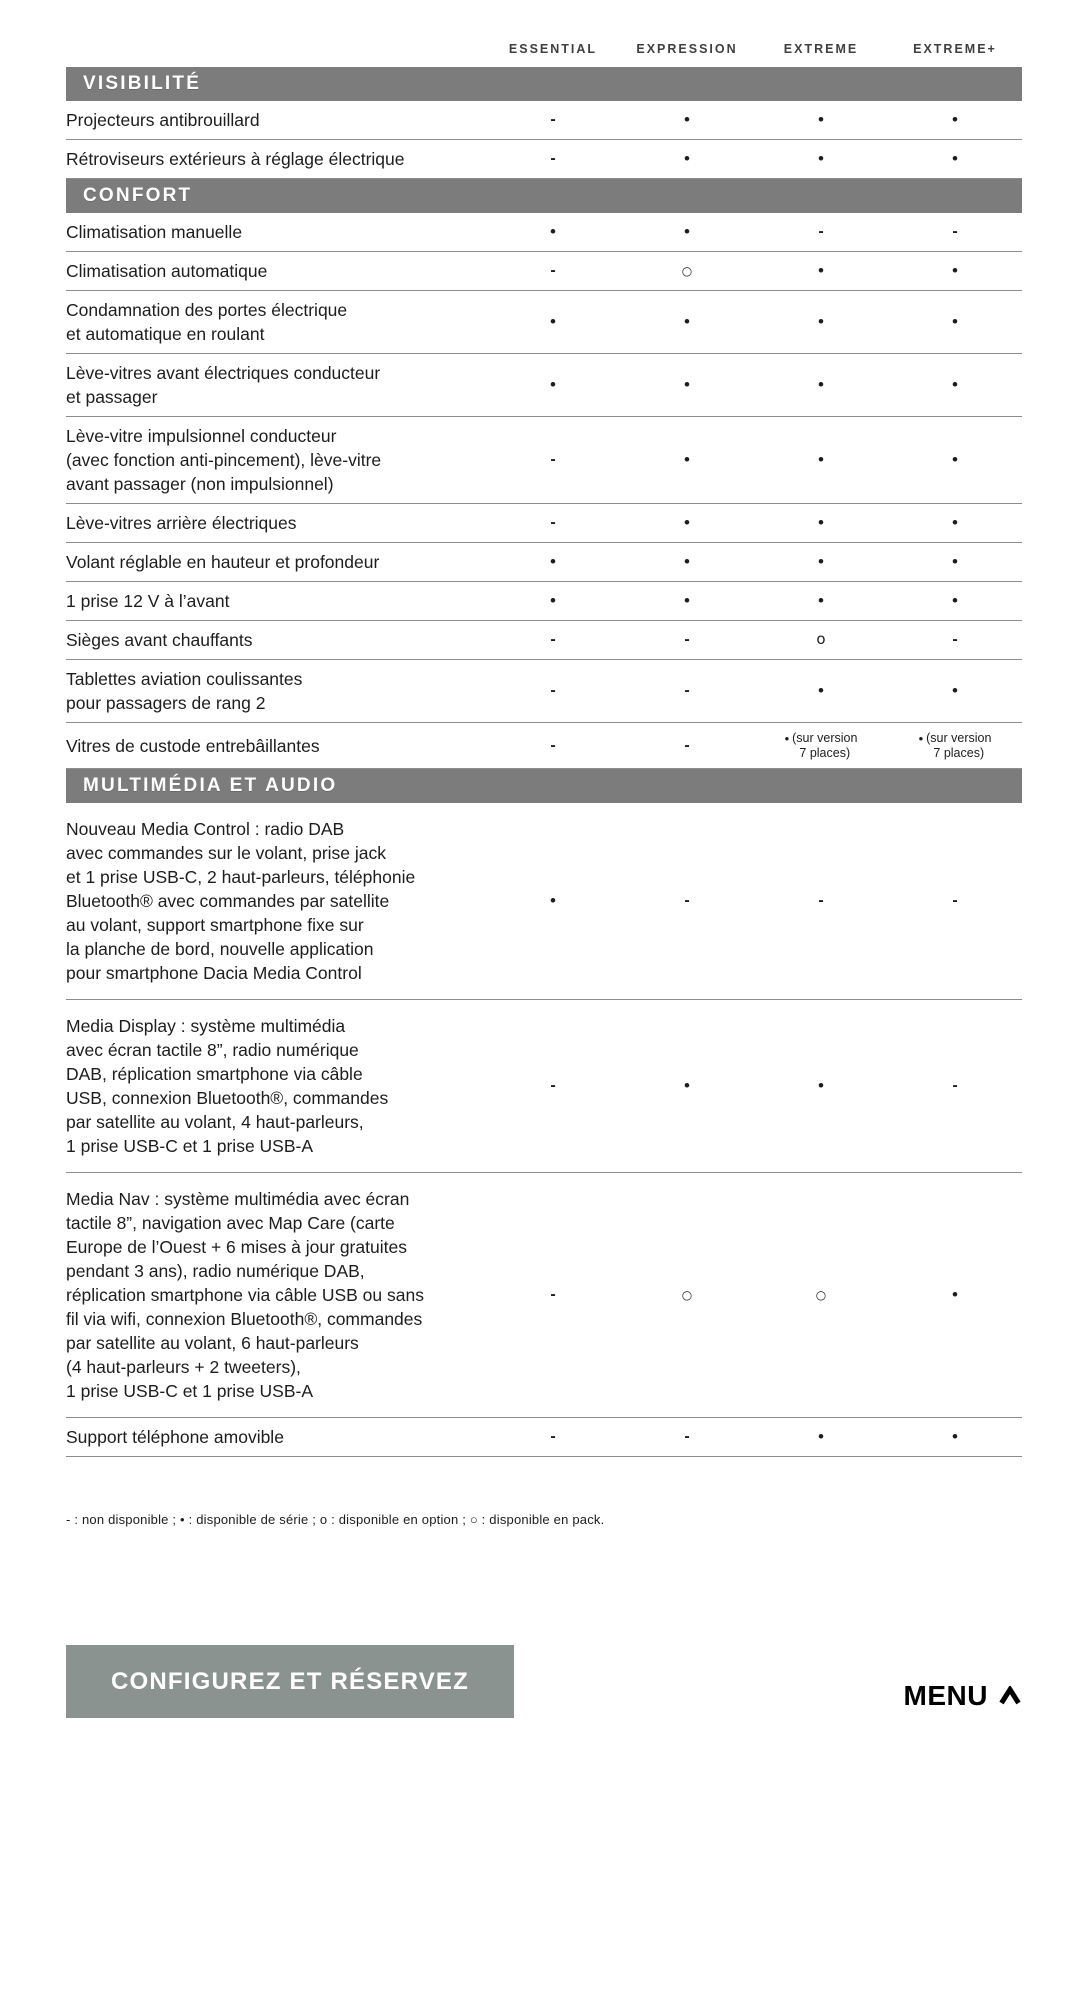 This screenshot has width=1092, height=2000. Describe the element at coordinates (544, 786) in the screenshot. I see `section-header-multimedia-et-audio: MULTIMÉDIA ET AUDIO` at that location.